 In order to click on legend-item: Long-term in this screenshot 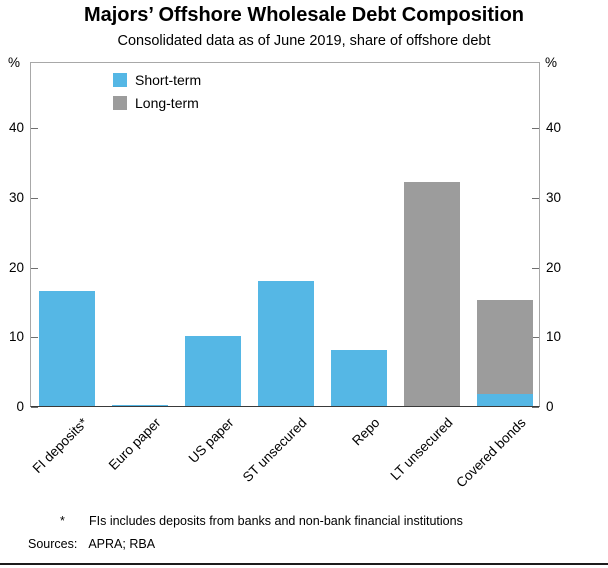, I will do `click(157, 103)`.